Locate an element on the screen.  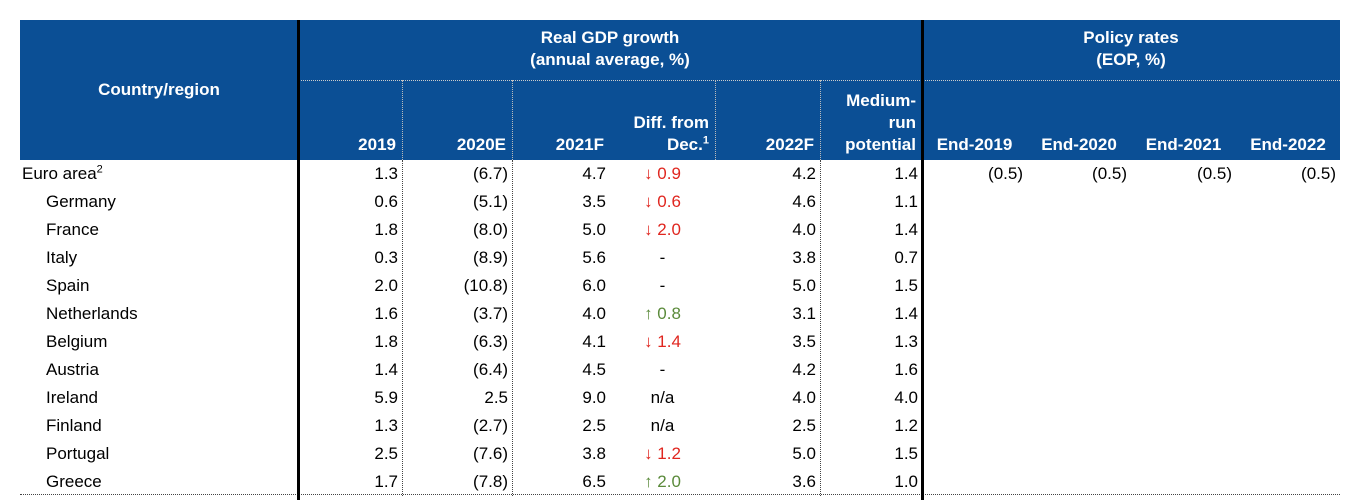
column-header: Diff. from Dec.1 is located at coordinates (659, 134).